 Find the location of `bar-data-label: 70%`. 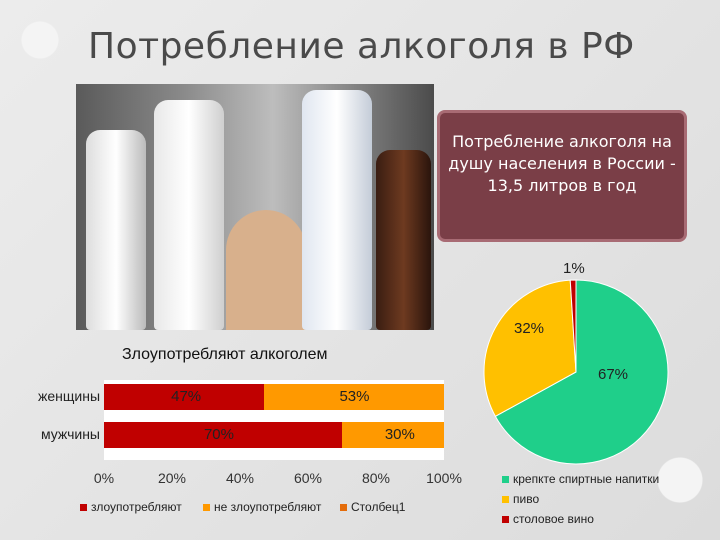

bar-data-label: 70% is located at coordinates (218, 434).